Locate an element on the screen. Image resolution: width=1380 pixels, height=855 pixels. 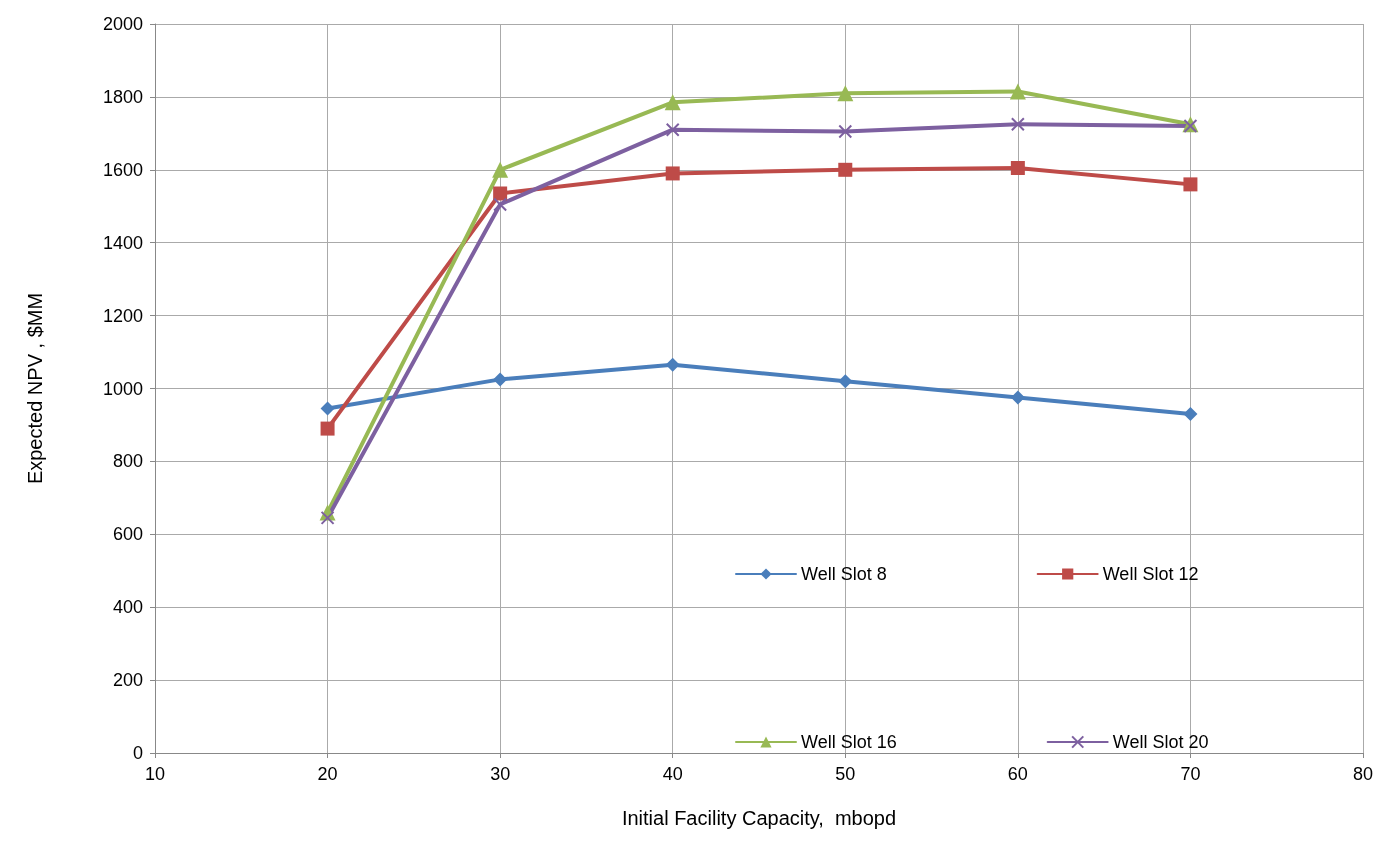
legend-label: Well Slot 12 is located at coordinates (1150, 574).